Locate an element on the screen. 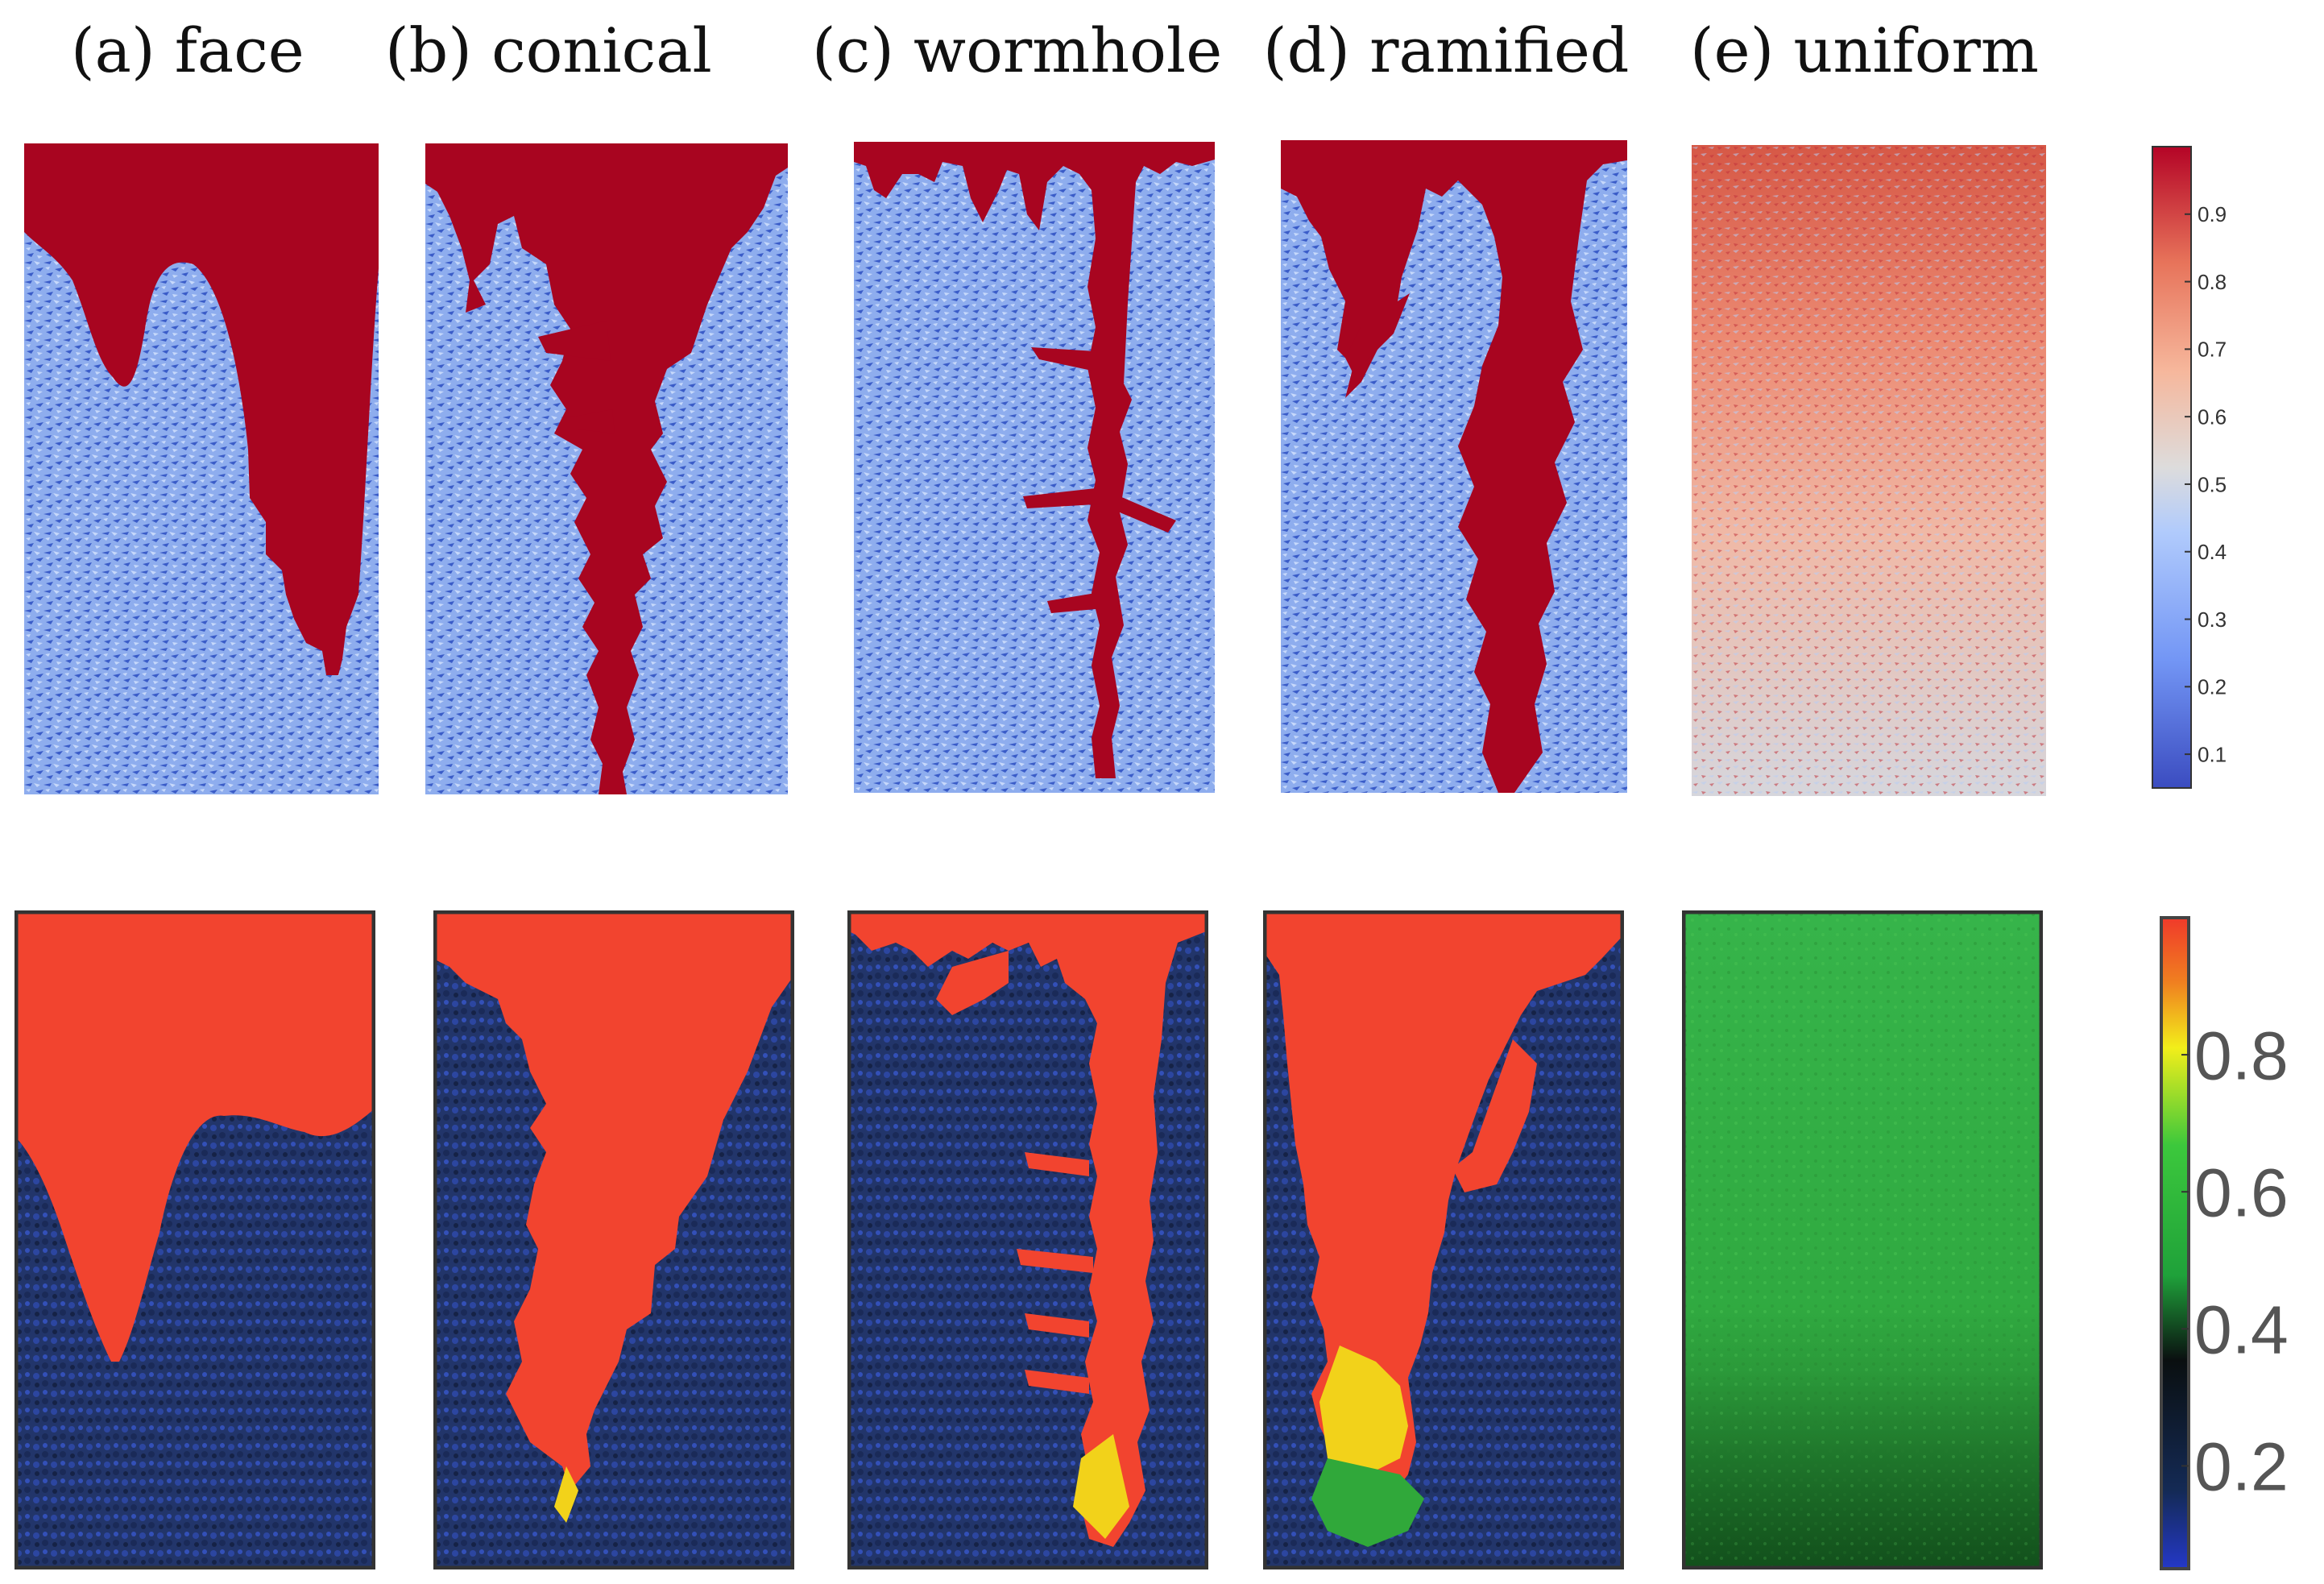  colorbar-tick-label: 0.5 is located at coordinates (2212, 484).